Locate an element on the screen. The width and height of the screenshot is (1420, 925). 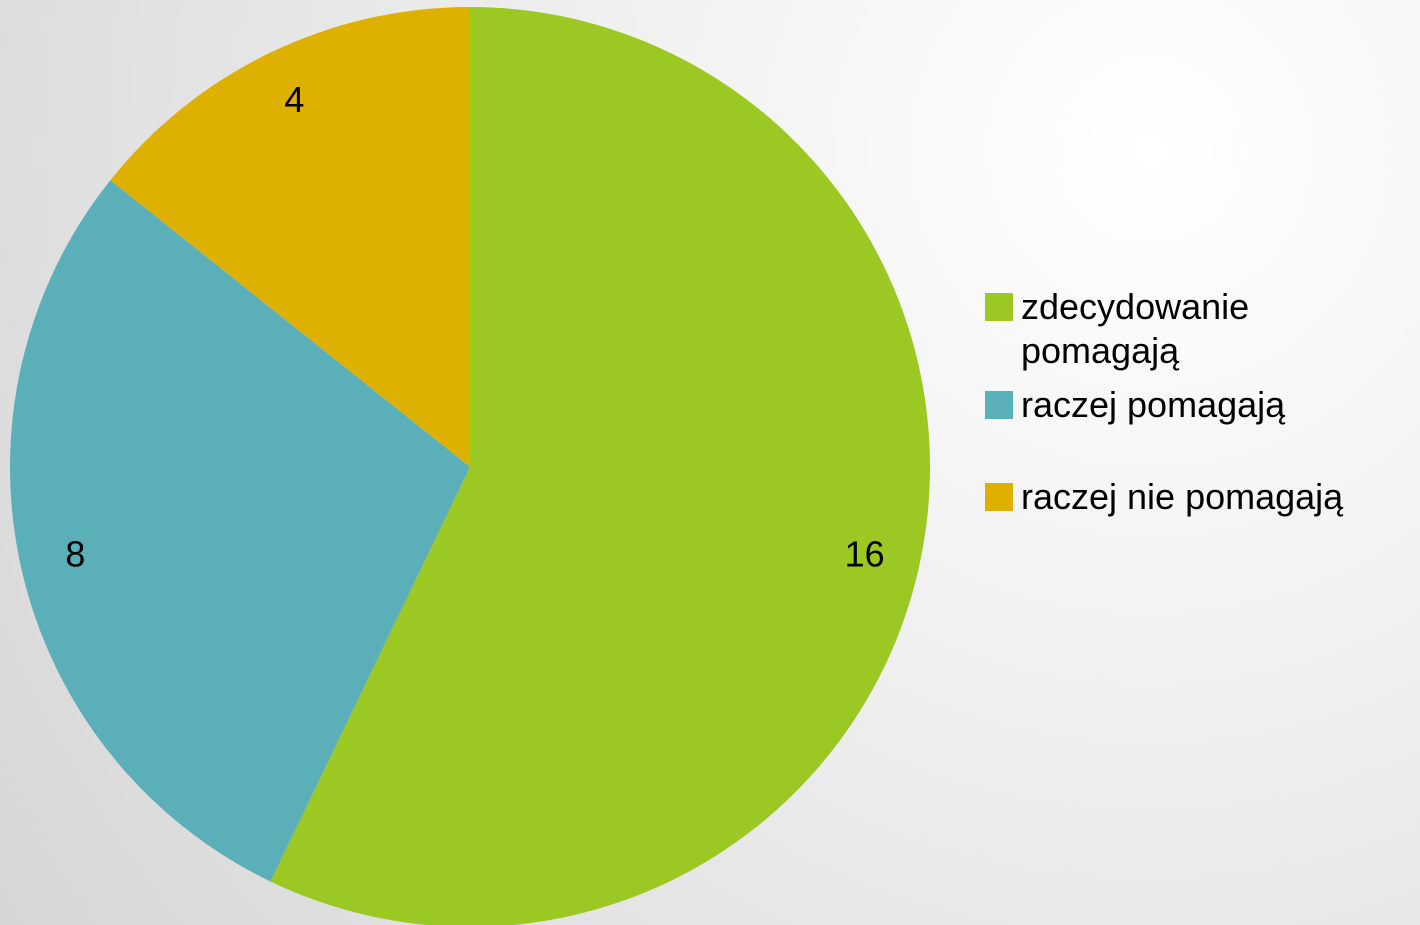
data-label: 16 is located at coordinates (865, 554).